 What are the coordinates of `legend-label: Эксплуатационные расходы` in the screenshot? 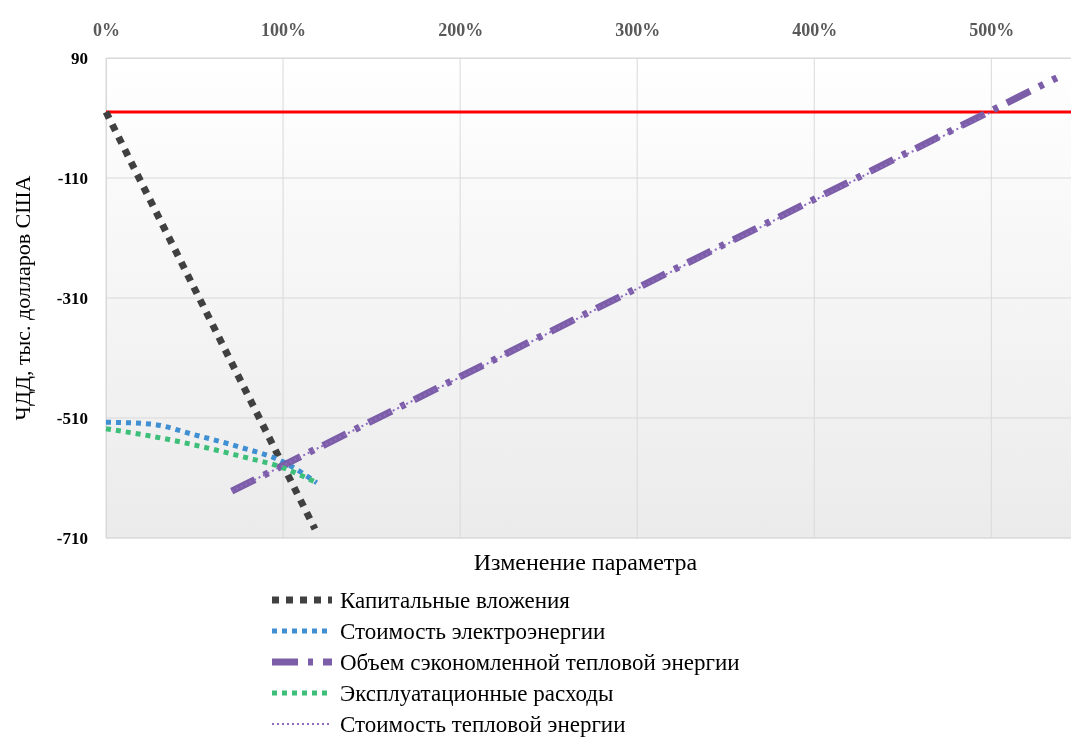 It's located at (477, 693).